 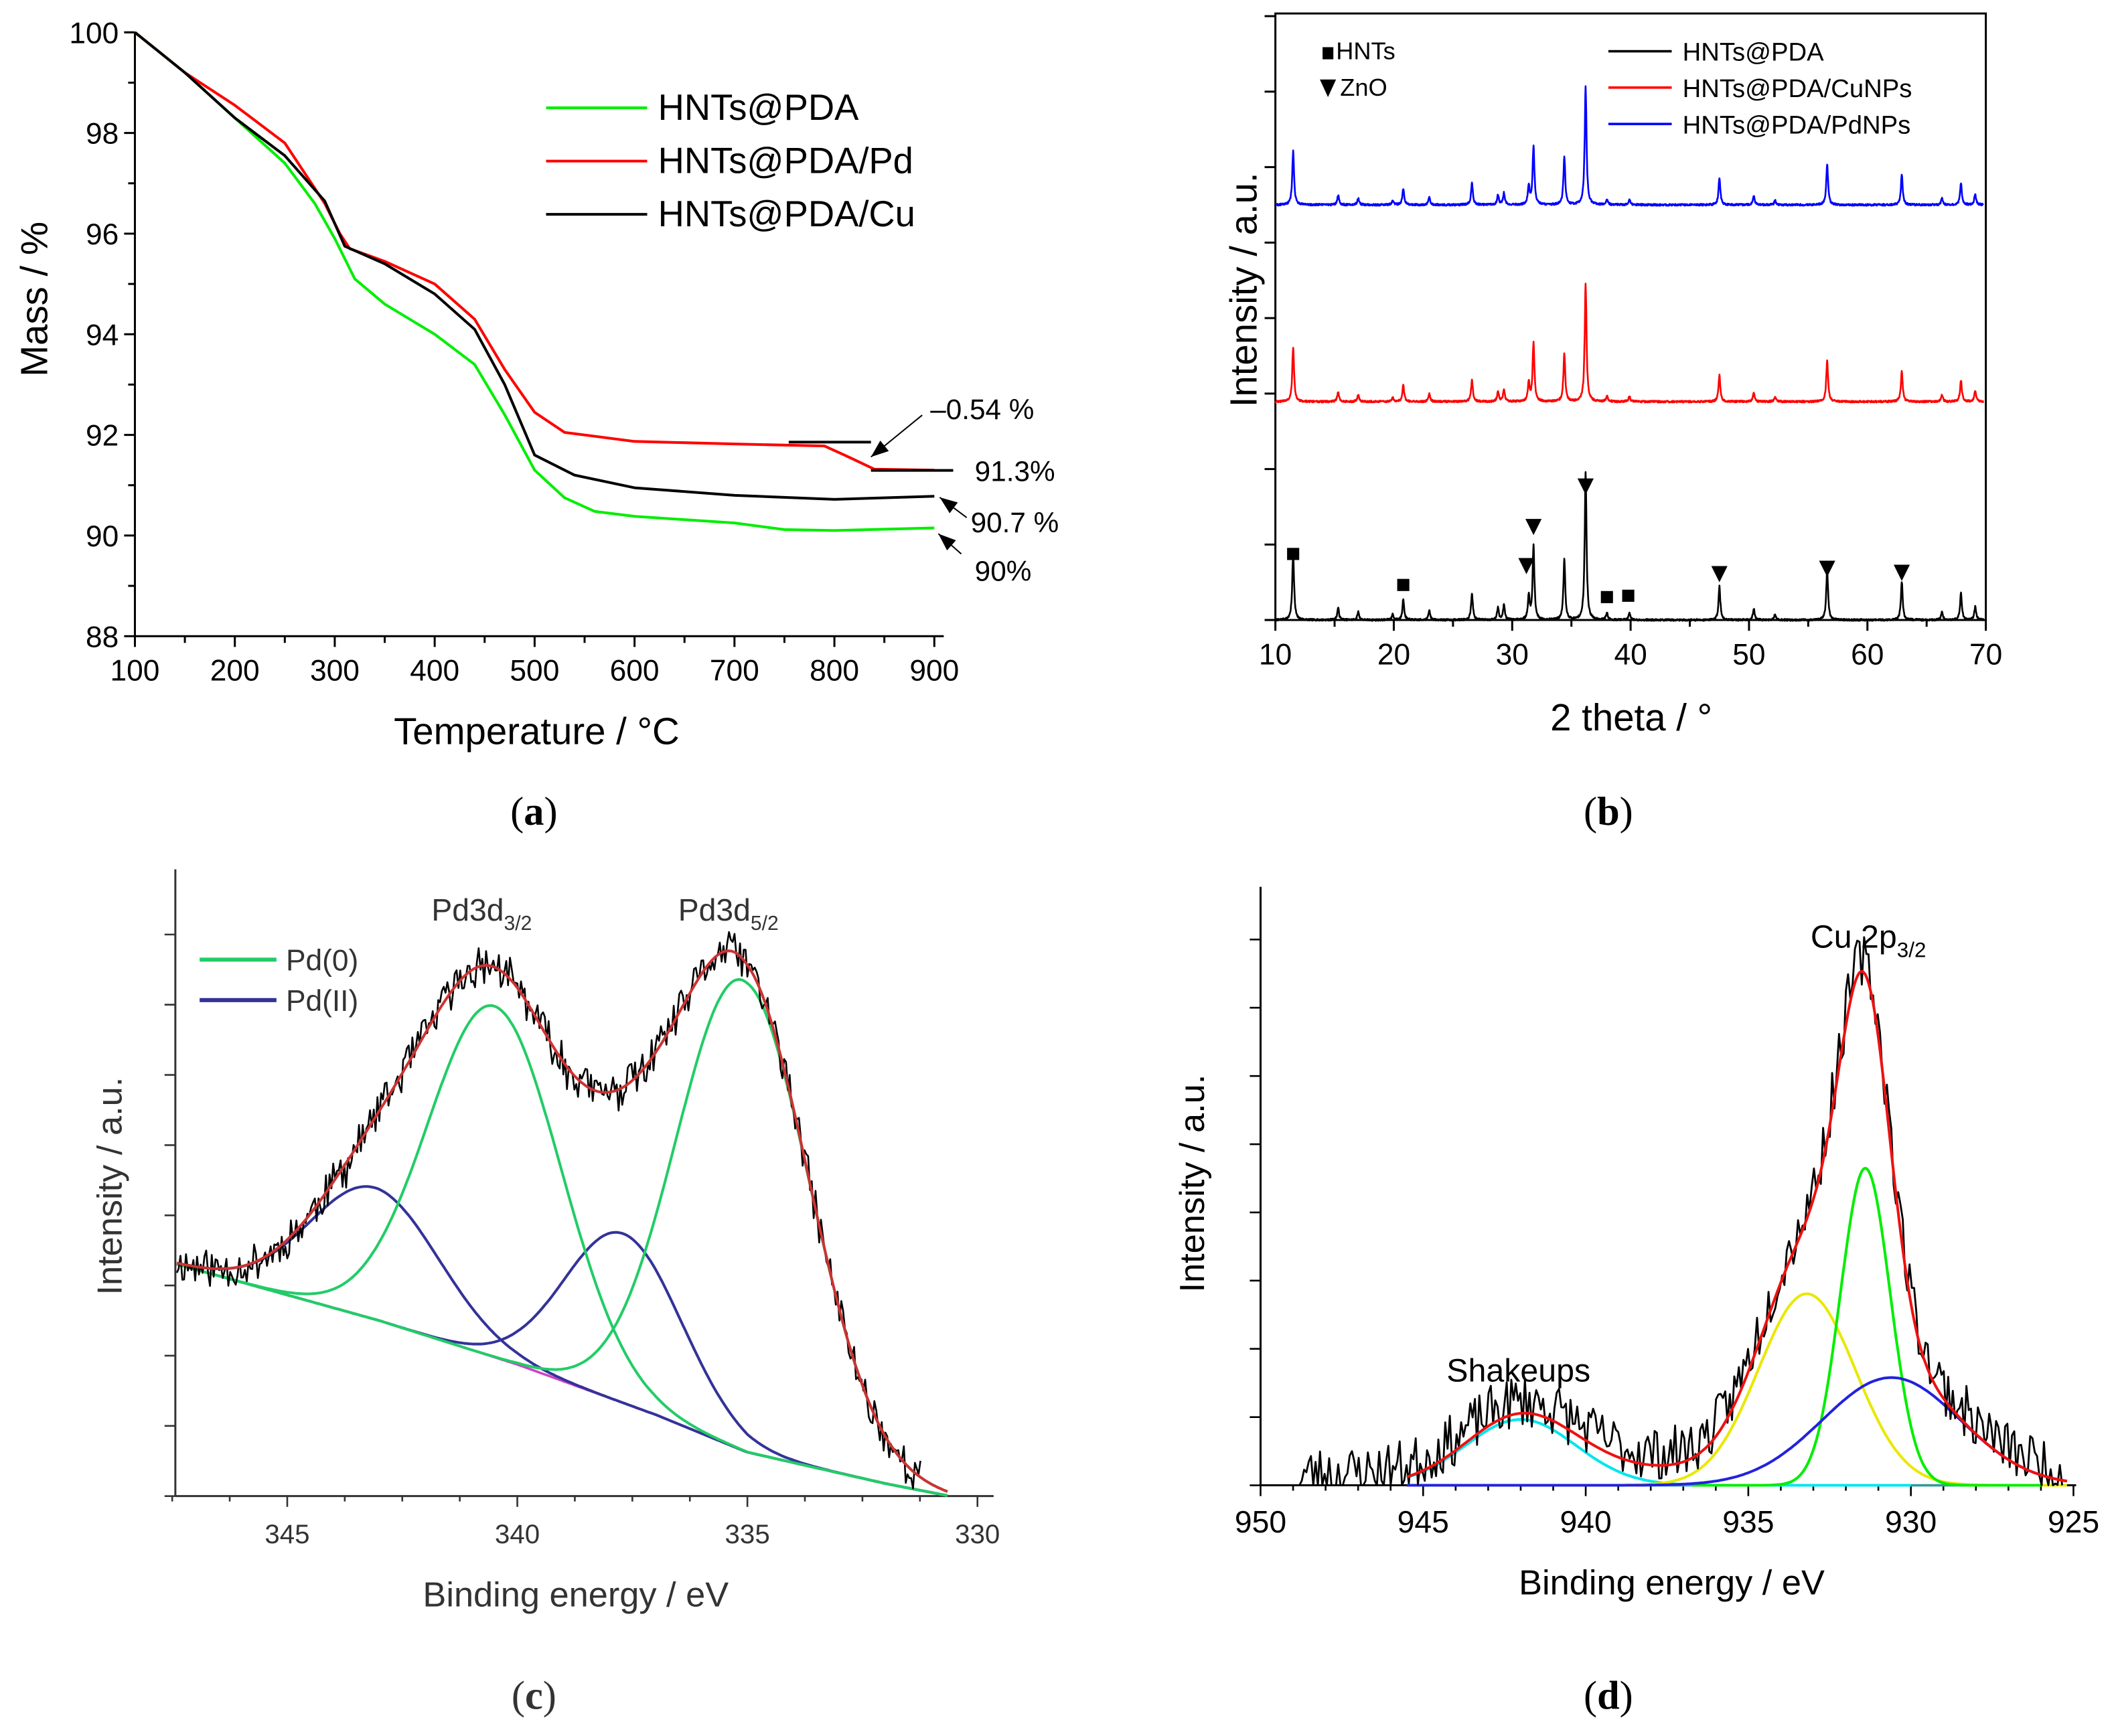 What do you see at coordinates (517, 1534) in the screenshot?
I see `x-tick-label: 340` at bounding box center [517, 1534].